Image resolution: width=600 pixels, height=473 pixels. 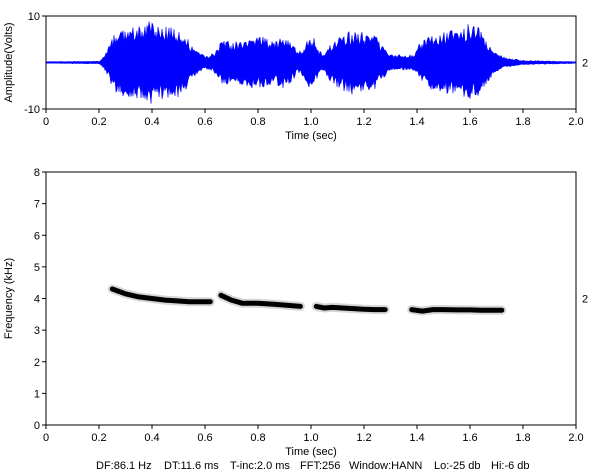 I want to click on waveform-x-tick-label: 1.8, so click(x=522, y=122).